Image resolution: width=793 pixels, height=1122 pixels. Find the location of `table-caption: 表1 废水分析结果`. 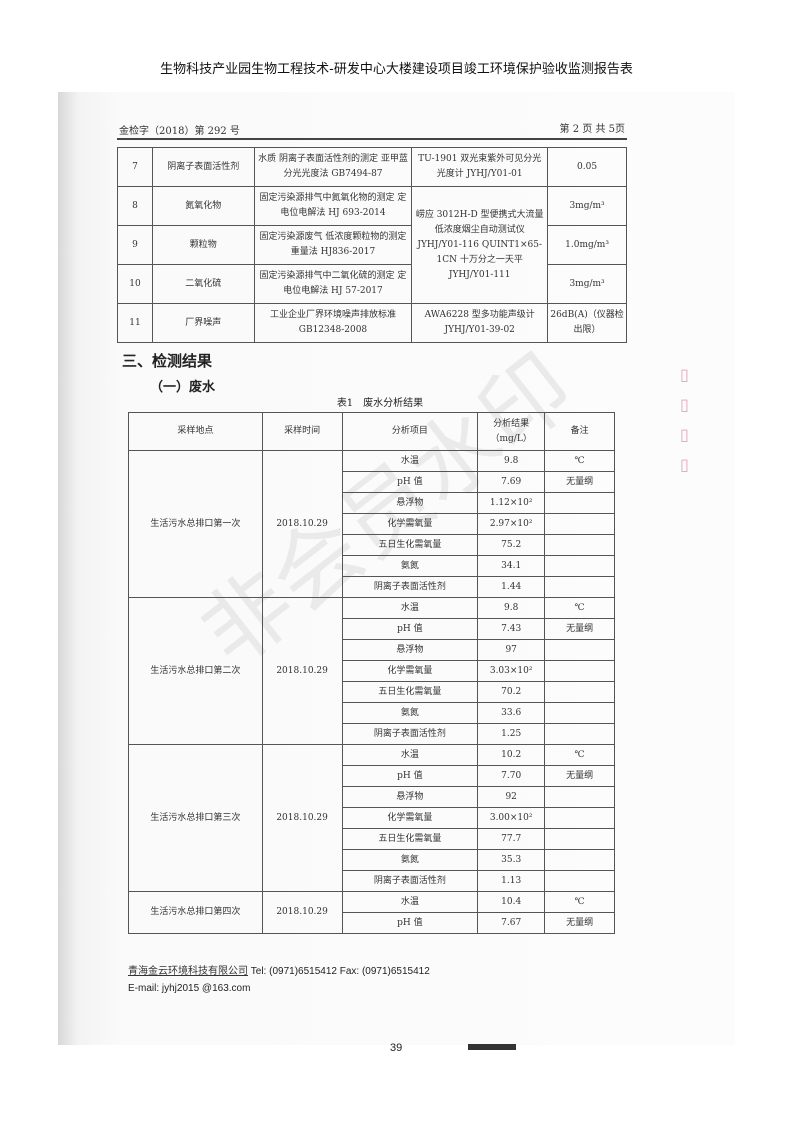

table-caption: 表1 废水分析结果 is located at coordinates (380, 403).